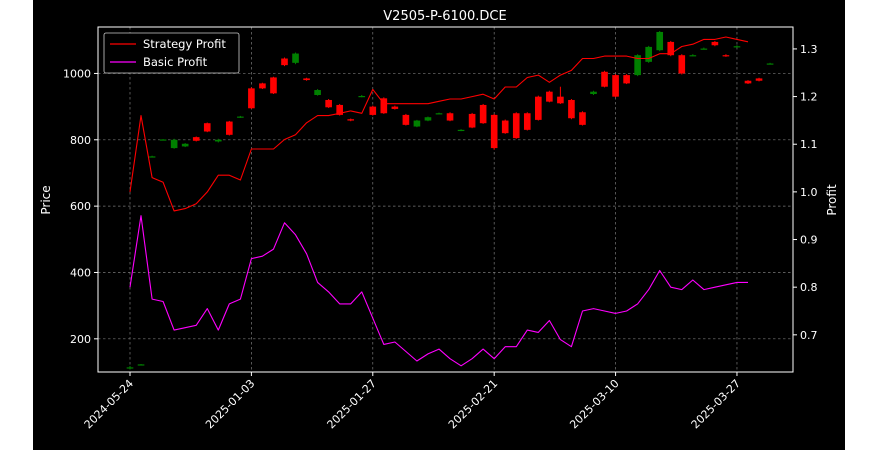 The width and height of the screenshot is (878, 454). I want to click on left-tick-label: 1000, so click(77, 73).